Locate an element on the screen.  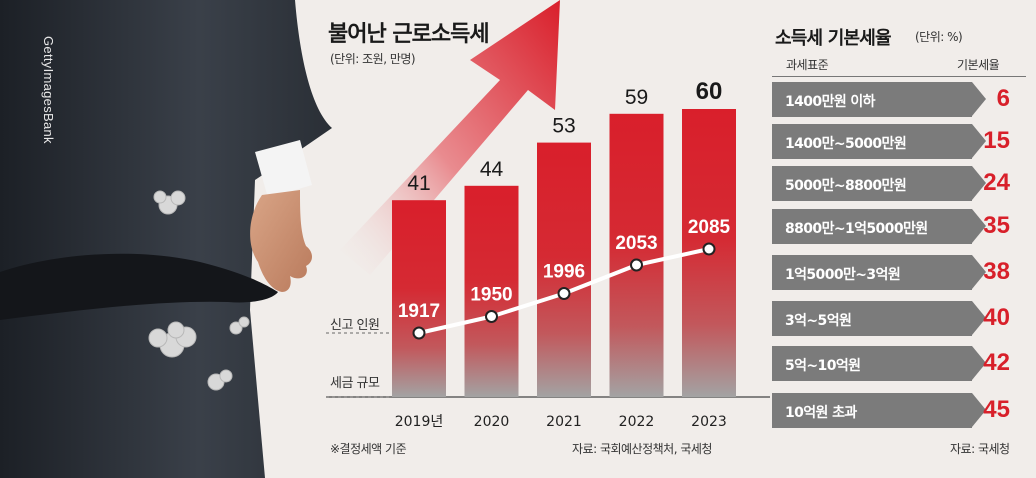
tax-label: 세금 규모 is located at coordinates (355, 383).